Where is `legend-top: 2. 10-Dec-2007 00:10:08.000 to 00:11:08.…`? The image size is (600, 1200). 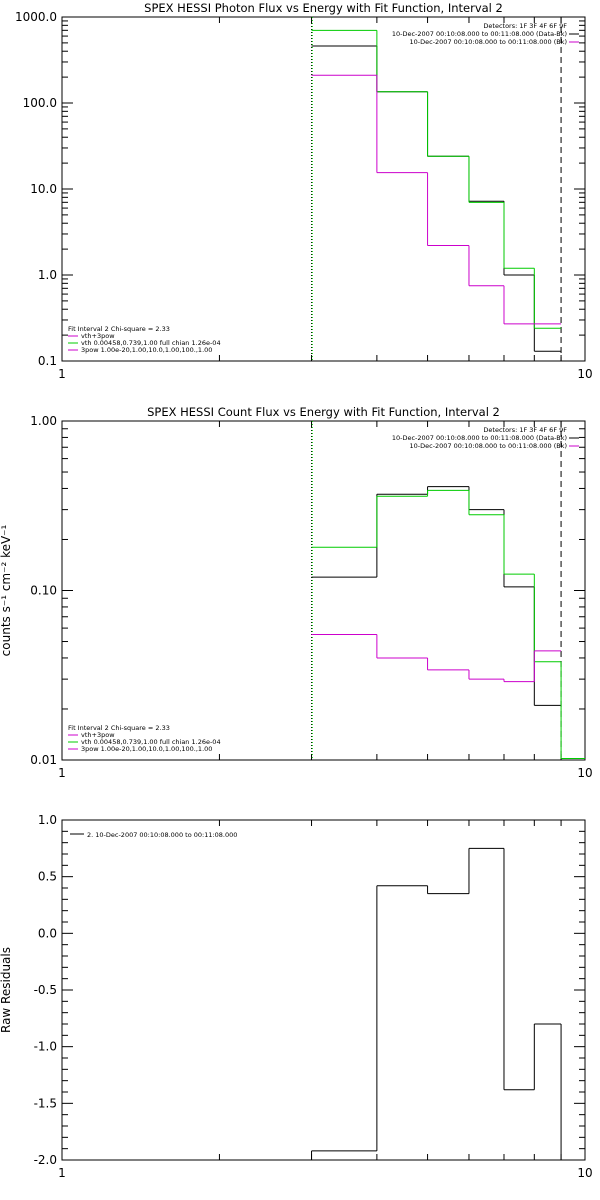
legend-top: 2. 10-Dec-2007 00:10:08.000 to 00:11:08.… is located at coordinates (153, 835).